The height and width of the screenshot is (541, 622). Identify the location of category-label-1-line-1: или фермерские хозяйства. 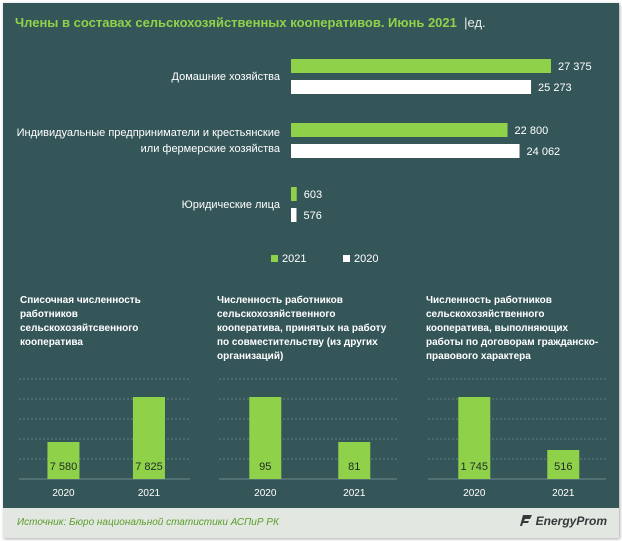
(211, 149).